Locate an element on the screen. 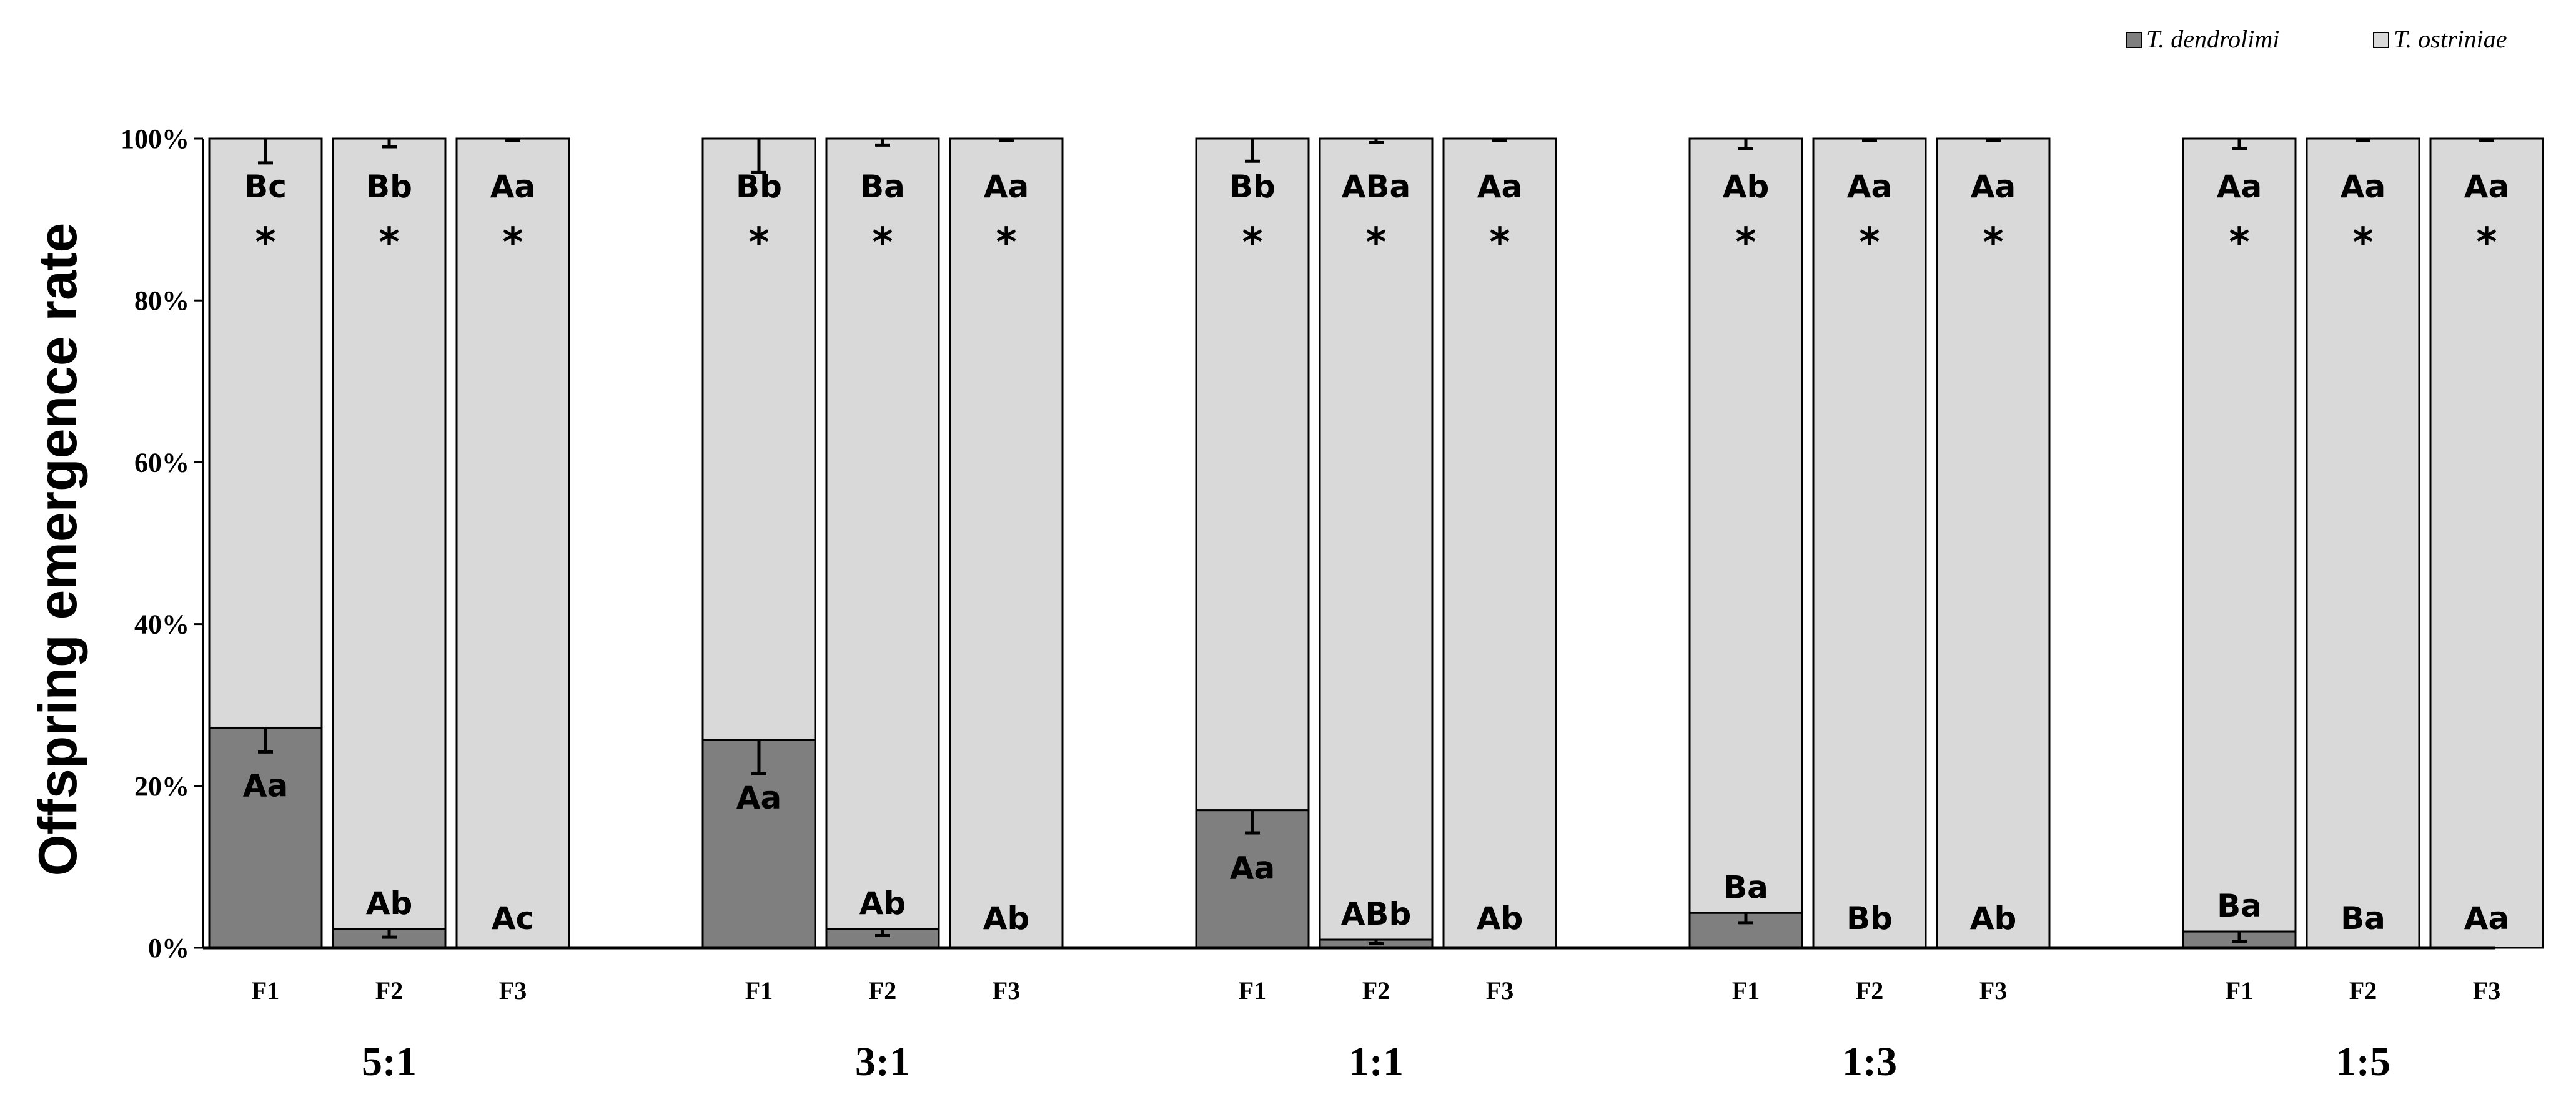  group-label: 1:5 is located at coordinates (2363, 1062).